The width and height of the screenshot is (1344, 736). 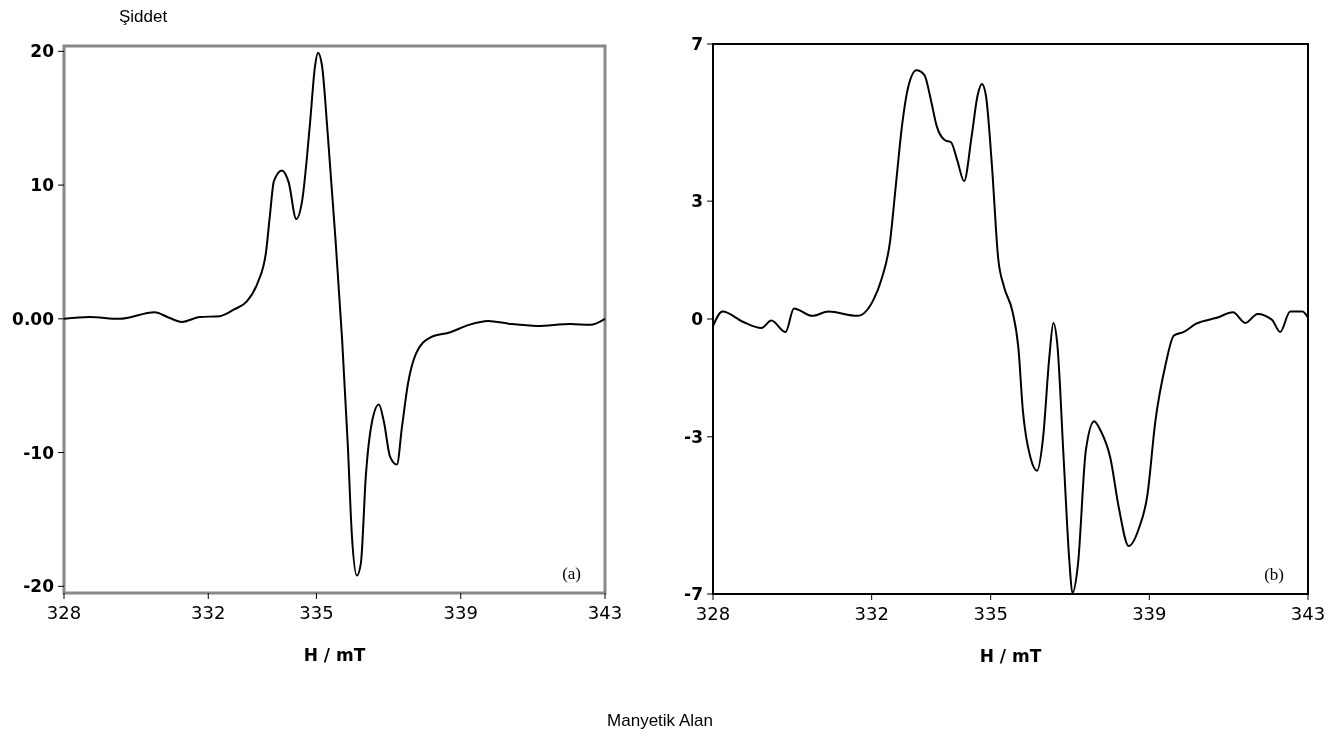 I want to click on y-tick-label: 10, so click(x=42, y=185).